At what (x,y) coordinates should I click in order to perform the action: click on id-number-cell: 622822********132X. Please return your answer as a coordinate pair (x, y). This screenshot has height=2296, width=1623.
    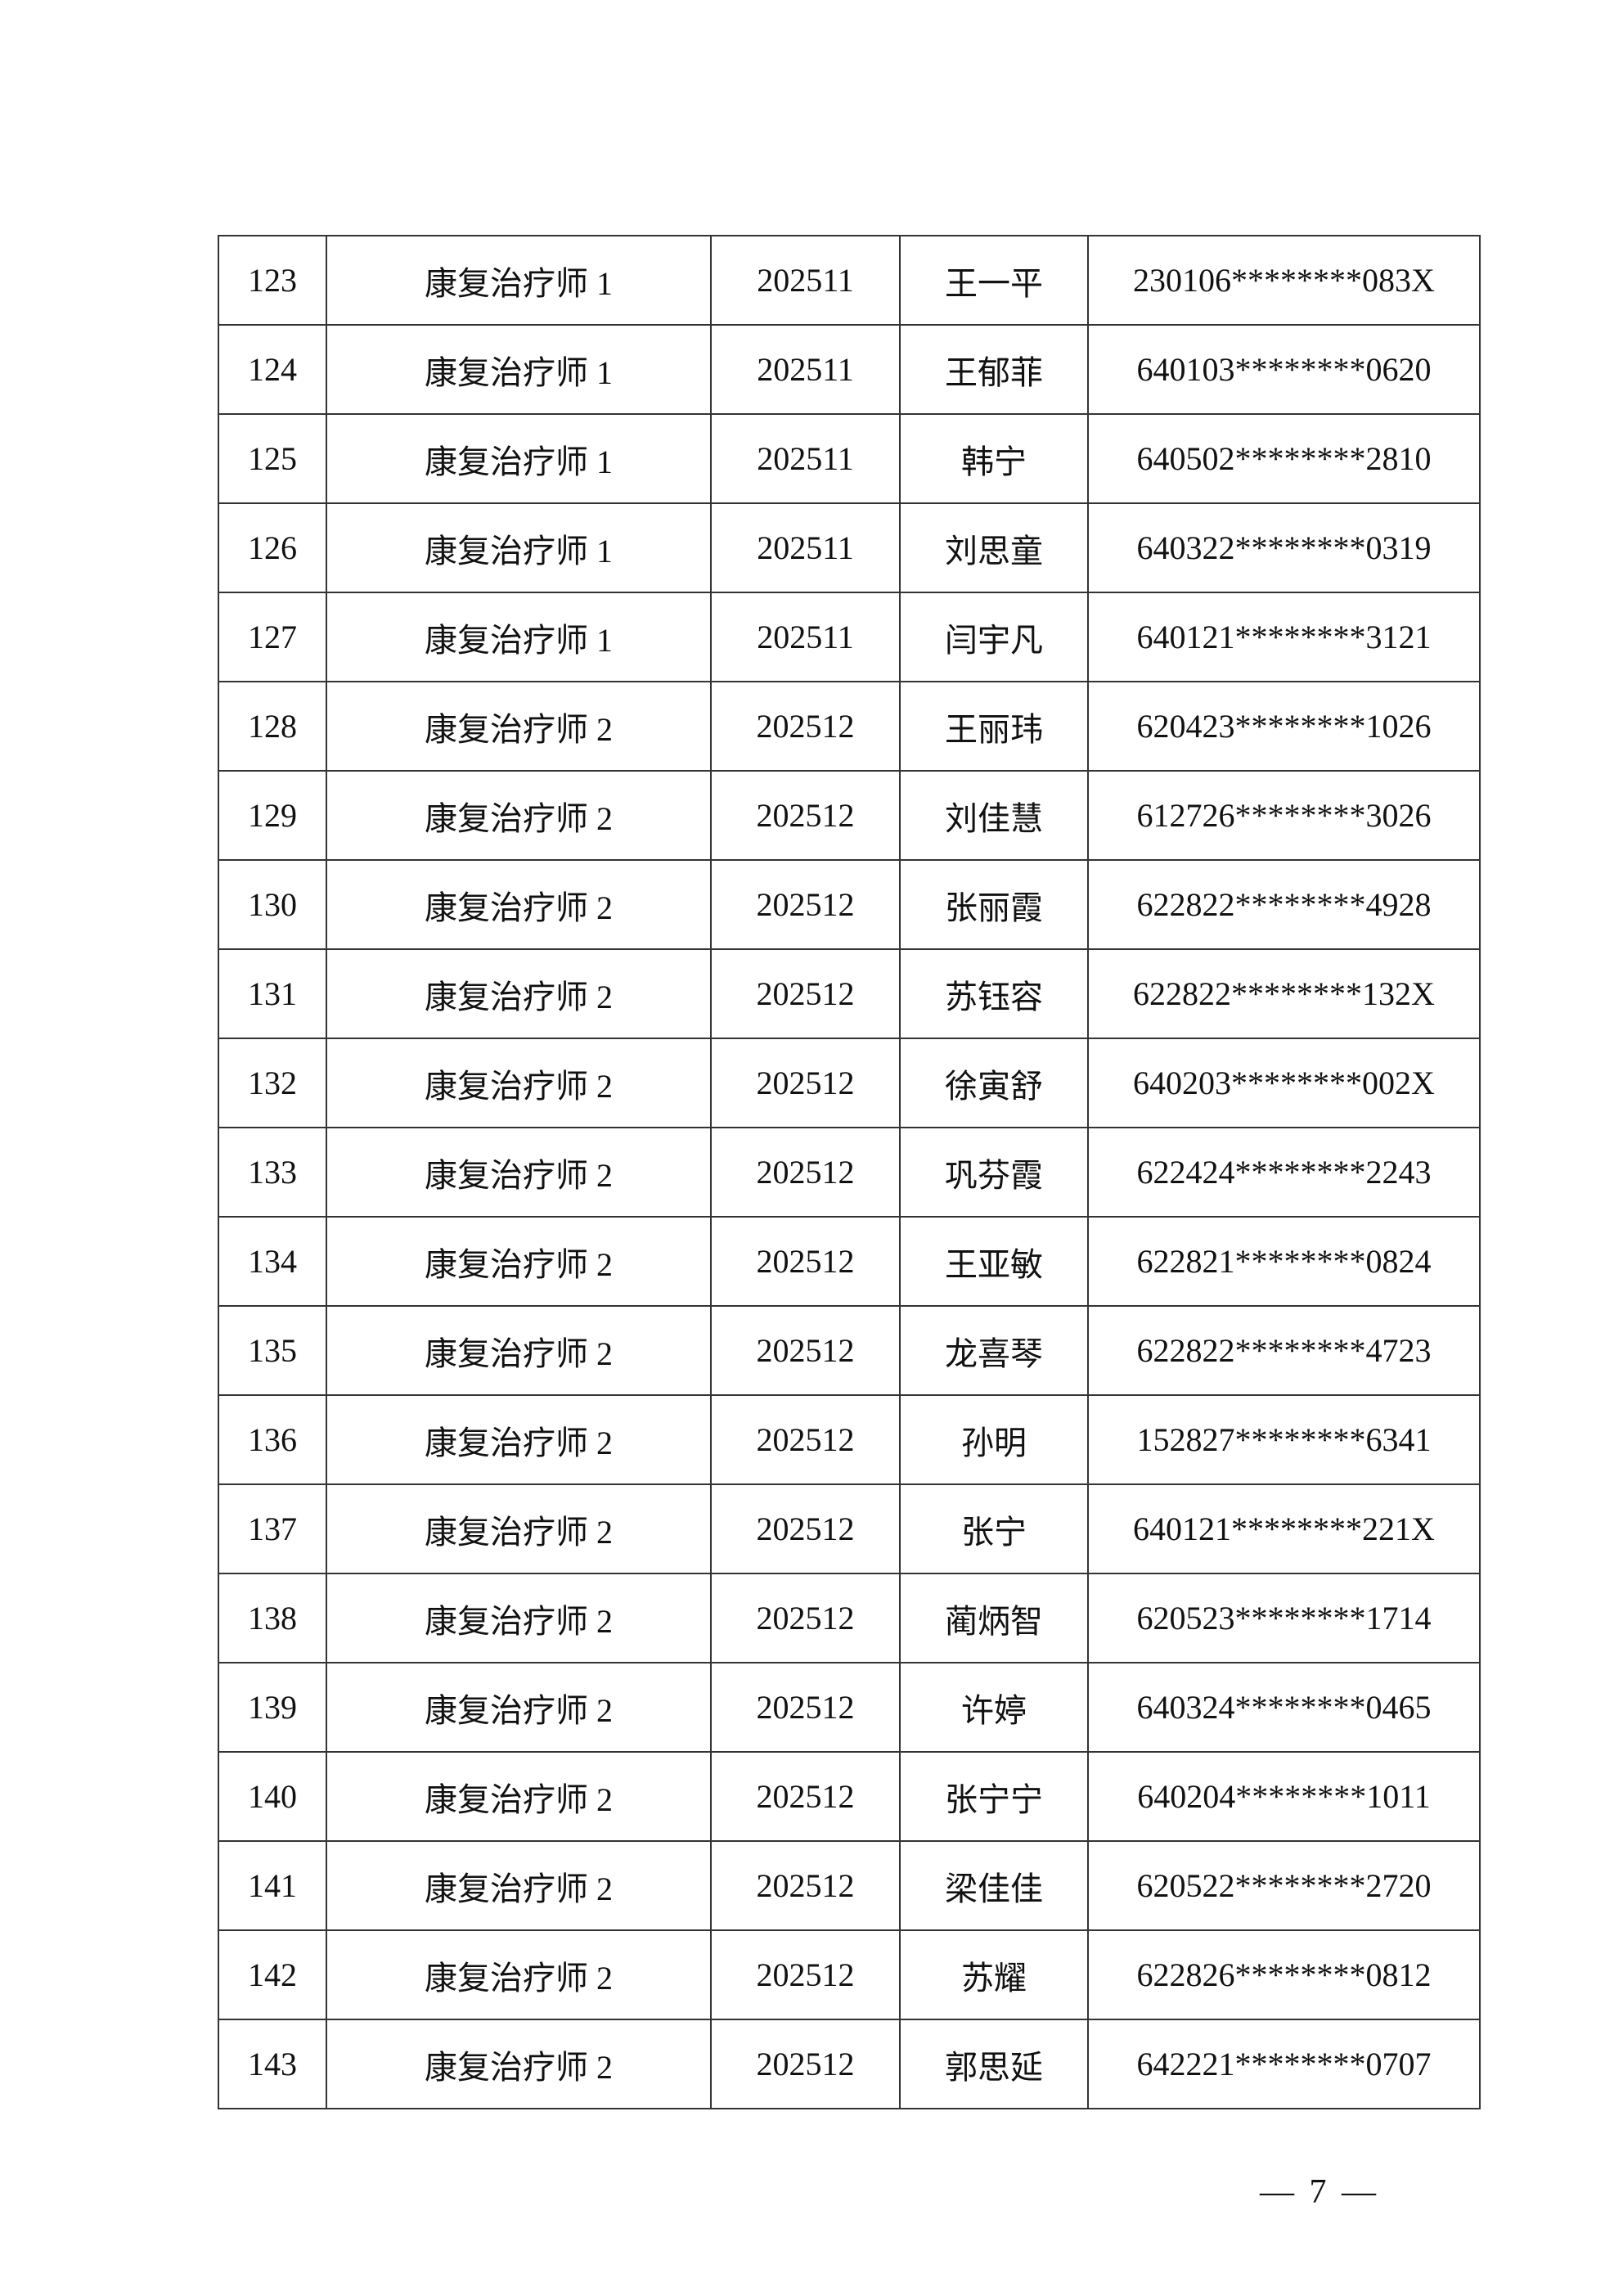
    Looking at the image, I should click on (1284, 993).